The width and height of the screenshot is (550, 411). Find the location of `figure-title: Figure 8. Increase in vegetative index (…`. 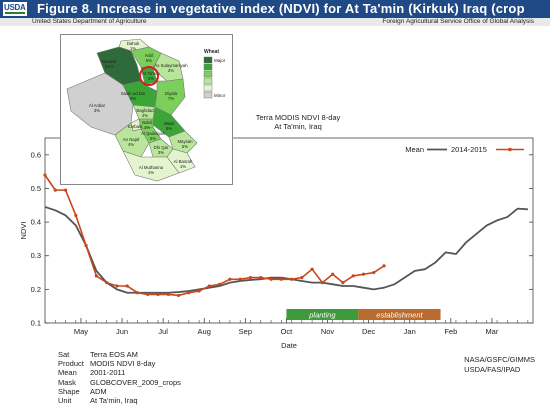

figure-title: Figure 8. Increase in vegetative index (… is located at coordinates (281, 8).